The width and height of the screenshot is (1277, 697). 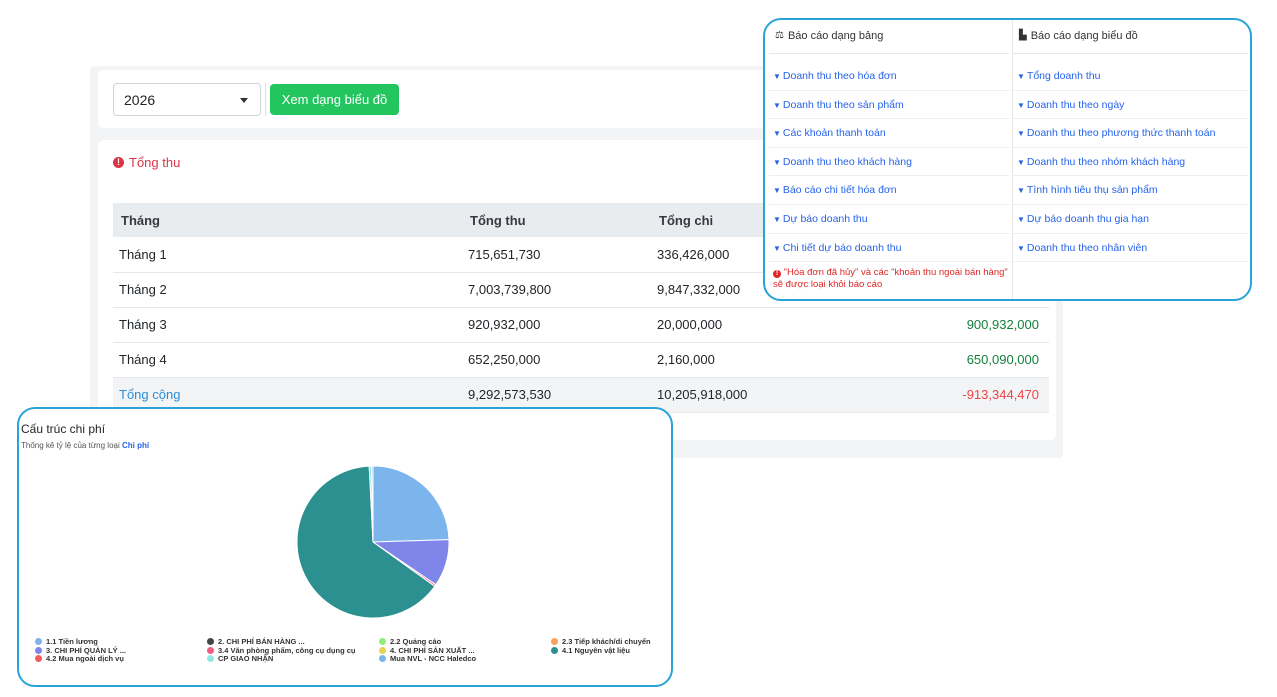 I want to click on report-link: ▼ Doanh thu theo ngày, so click(x=1130, y=105).